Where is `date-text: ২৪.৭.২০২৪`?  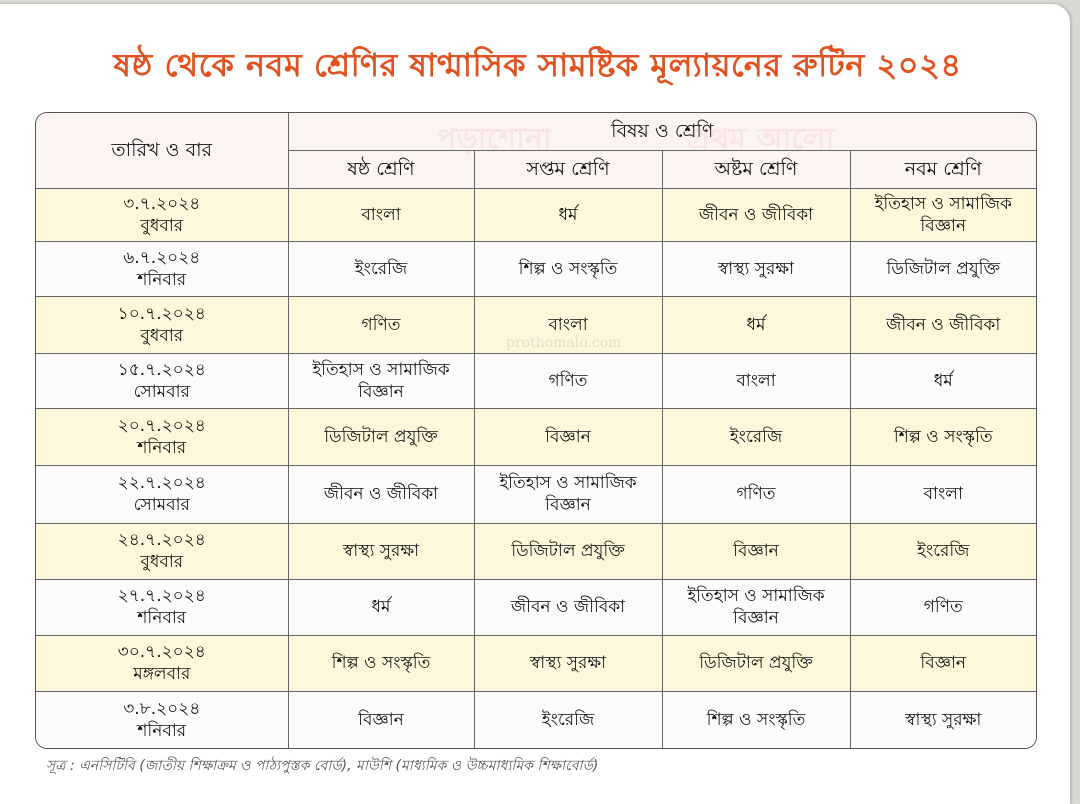 date-text: ২৪.৭.২০২৪ is located at coordinates (161, 540).